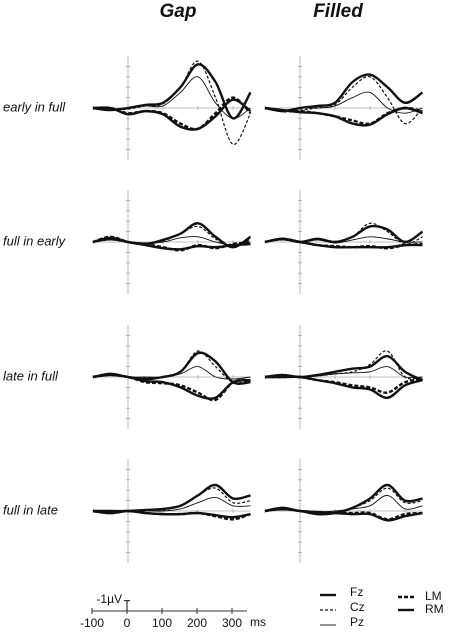 This screenshot has width=454, height=637. I want to click on legend-label: LM, so click(433, 596).